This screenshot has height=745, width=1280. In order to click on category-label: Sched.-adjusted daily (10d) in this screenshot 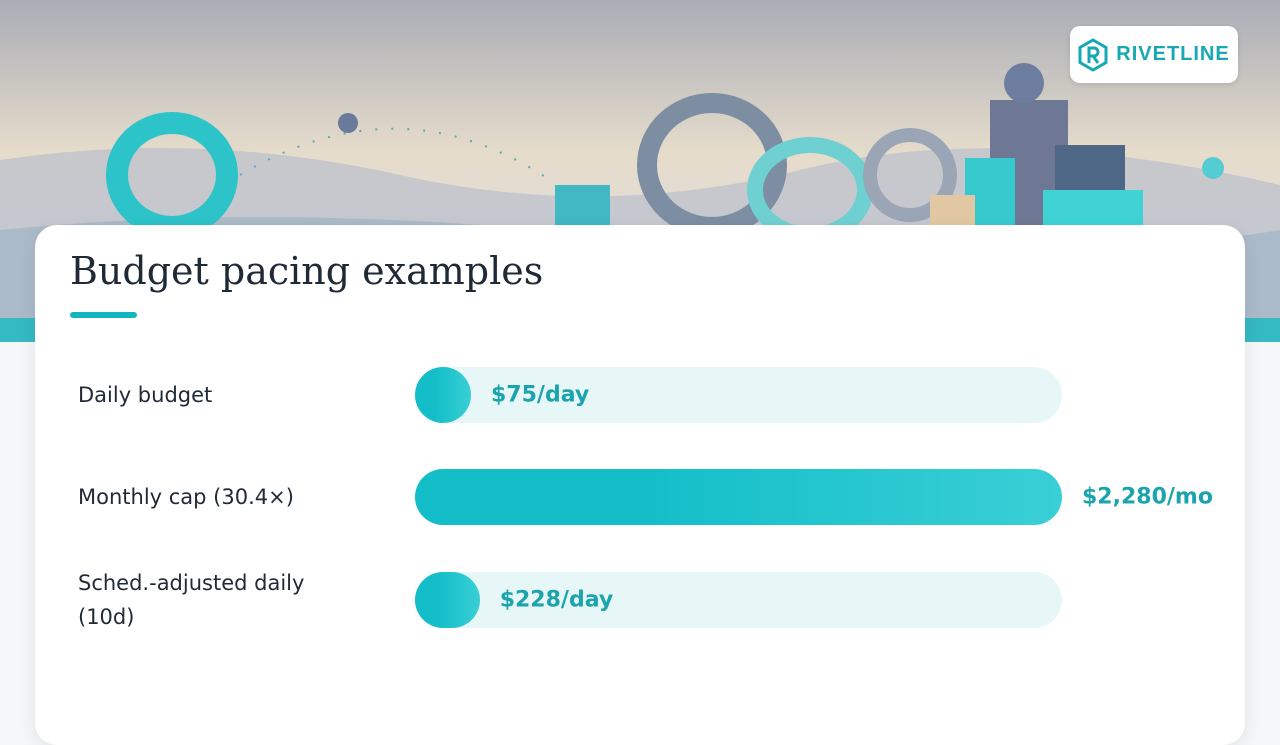, I will do `click(191, 600)`.